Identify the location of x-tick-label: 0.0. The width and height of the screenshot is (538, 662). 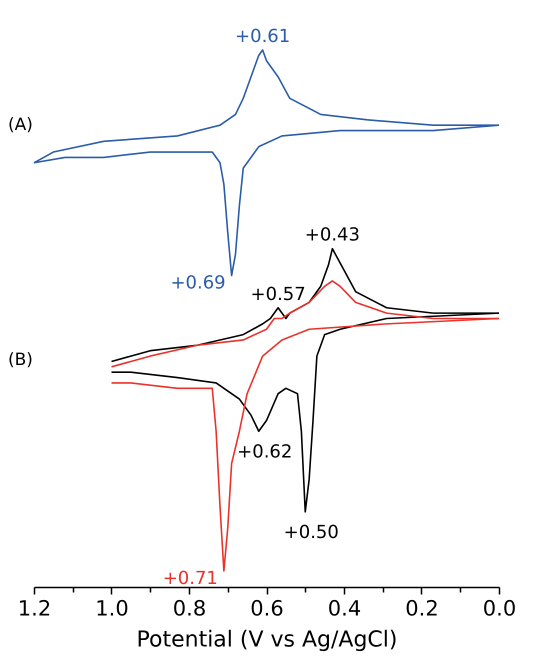
(499, 608).